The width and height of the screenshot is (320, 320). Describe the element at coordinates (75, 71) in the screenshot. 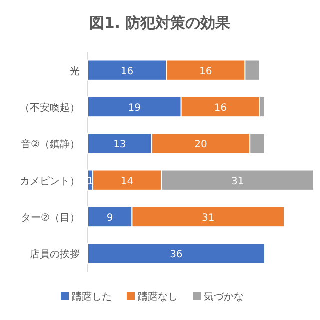

I see `y-tick-label: 光` at that location.